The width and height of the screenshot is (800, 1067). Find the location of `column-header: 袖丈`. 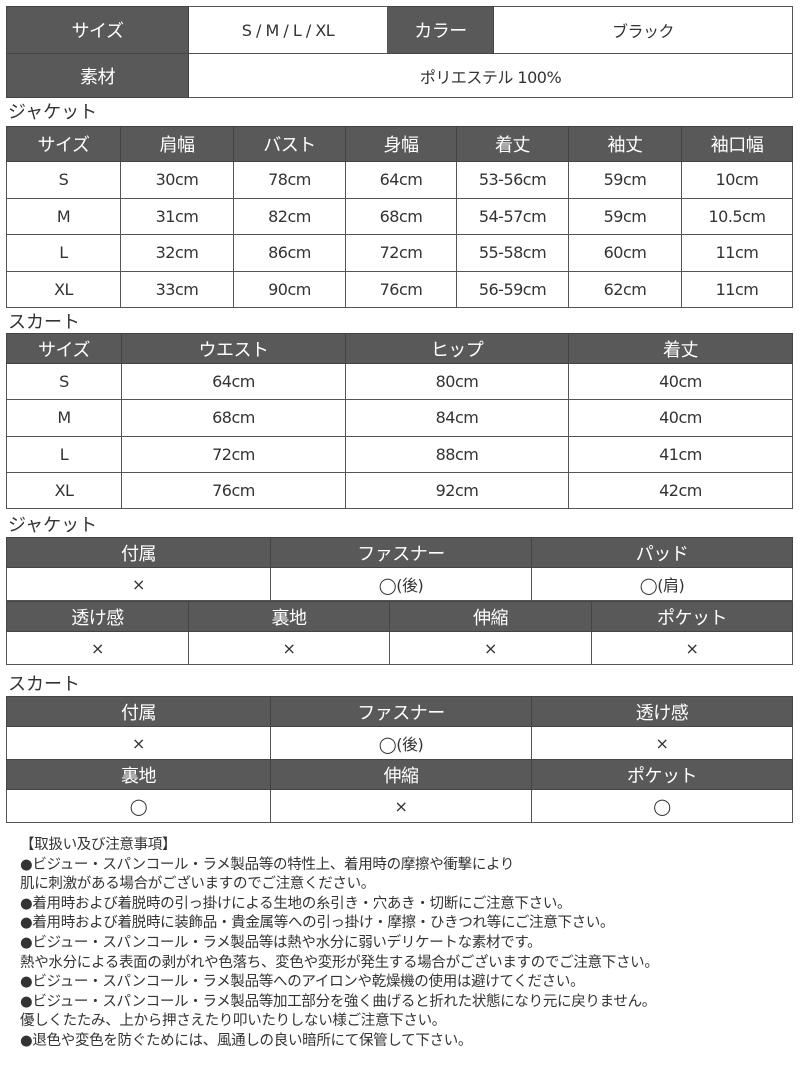

column-header: 袖丈 is located at coordinates (625, 144).